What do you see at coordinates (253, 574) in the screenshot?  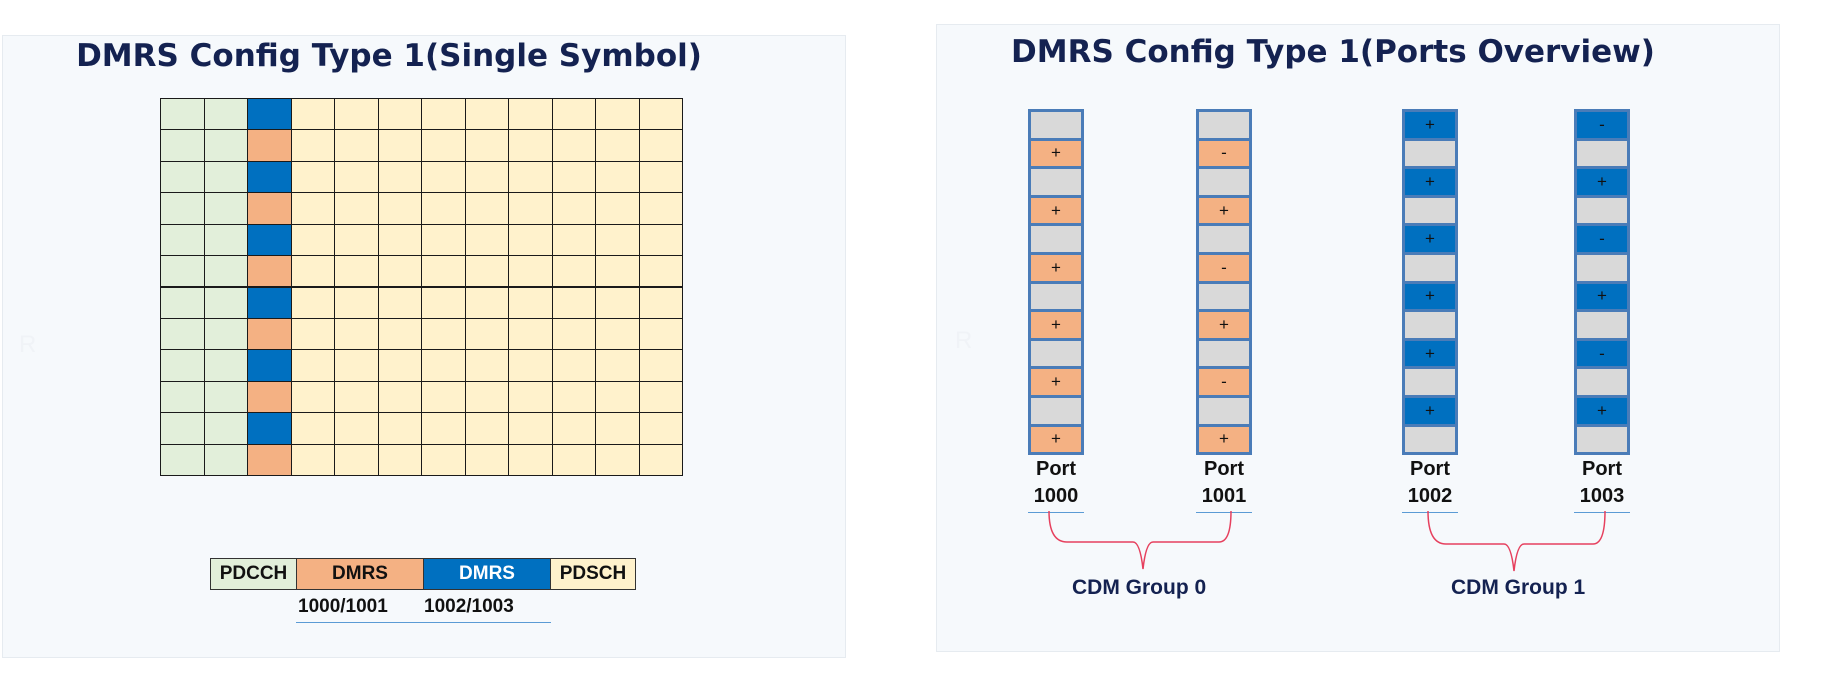 I see `legend-pdcch: PDCCH` at bounding box center [253, 574].